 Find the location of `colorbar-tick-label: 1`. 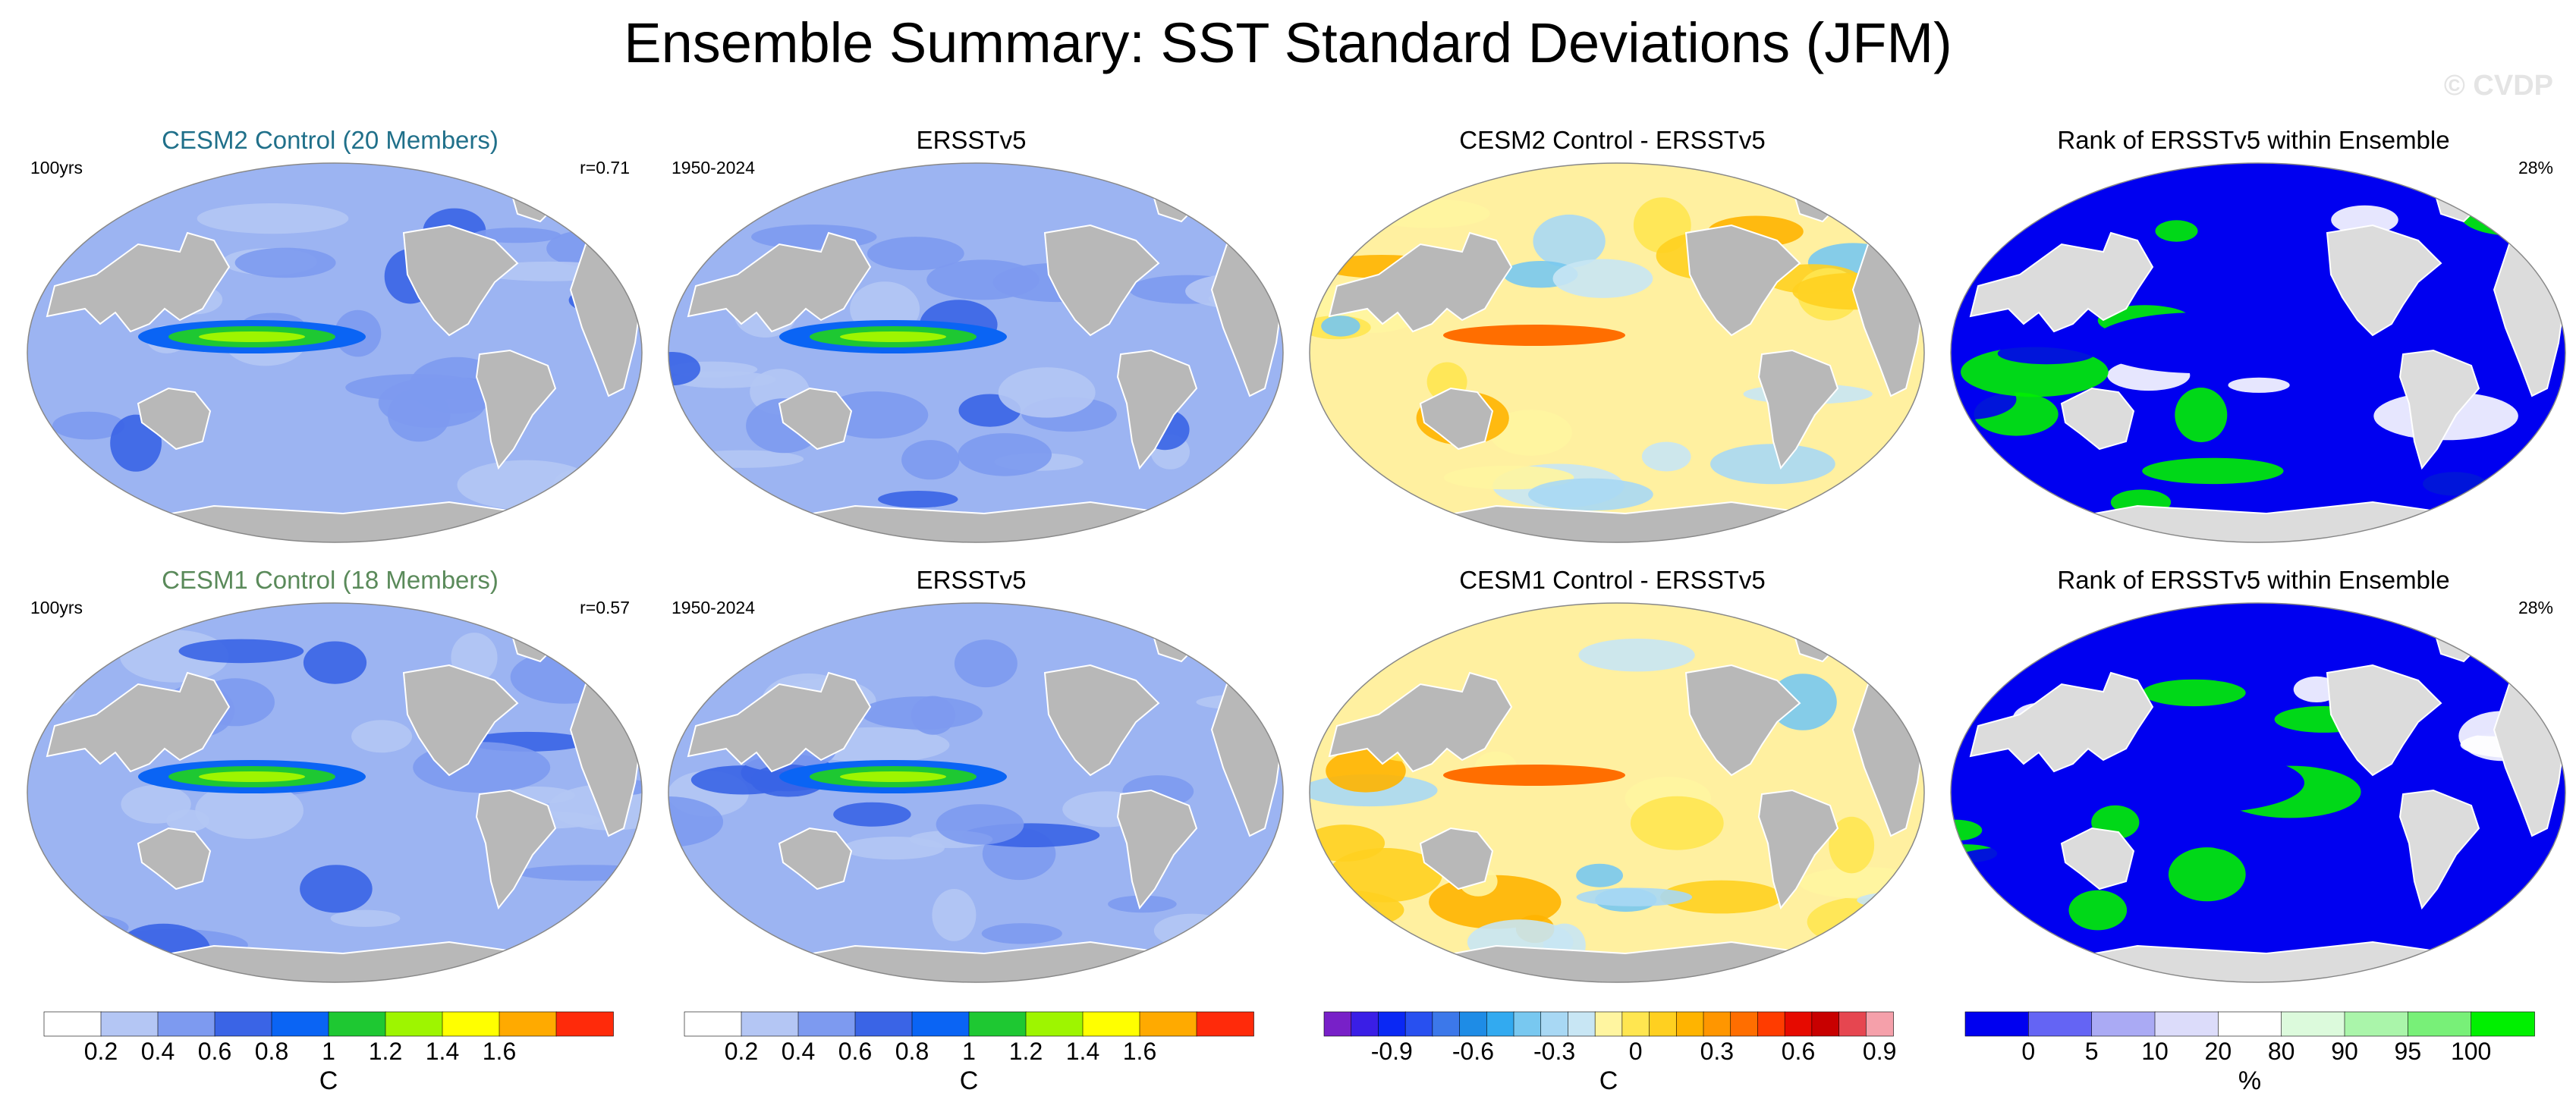

colorbar-tick-label: 1 is located at coordinates (969, 1051).